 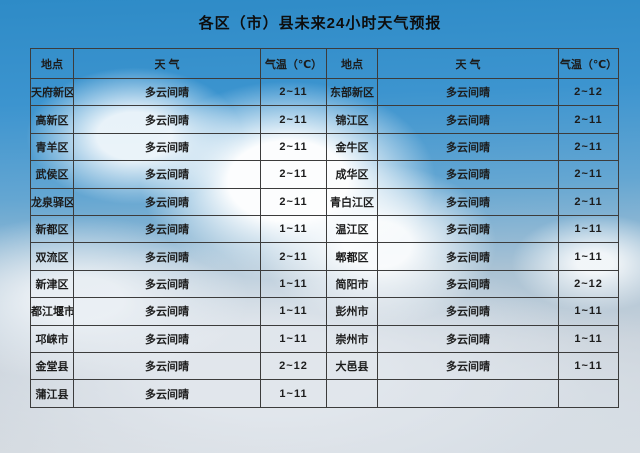 What do you see at coordinates (468, 393) in the screenshot?
I see `weather-cell` at bounding box center [468, 393].